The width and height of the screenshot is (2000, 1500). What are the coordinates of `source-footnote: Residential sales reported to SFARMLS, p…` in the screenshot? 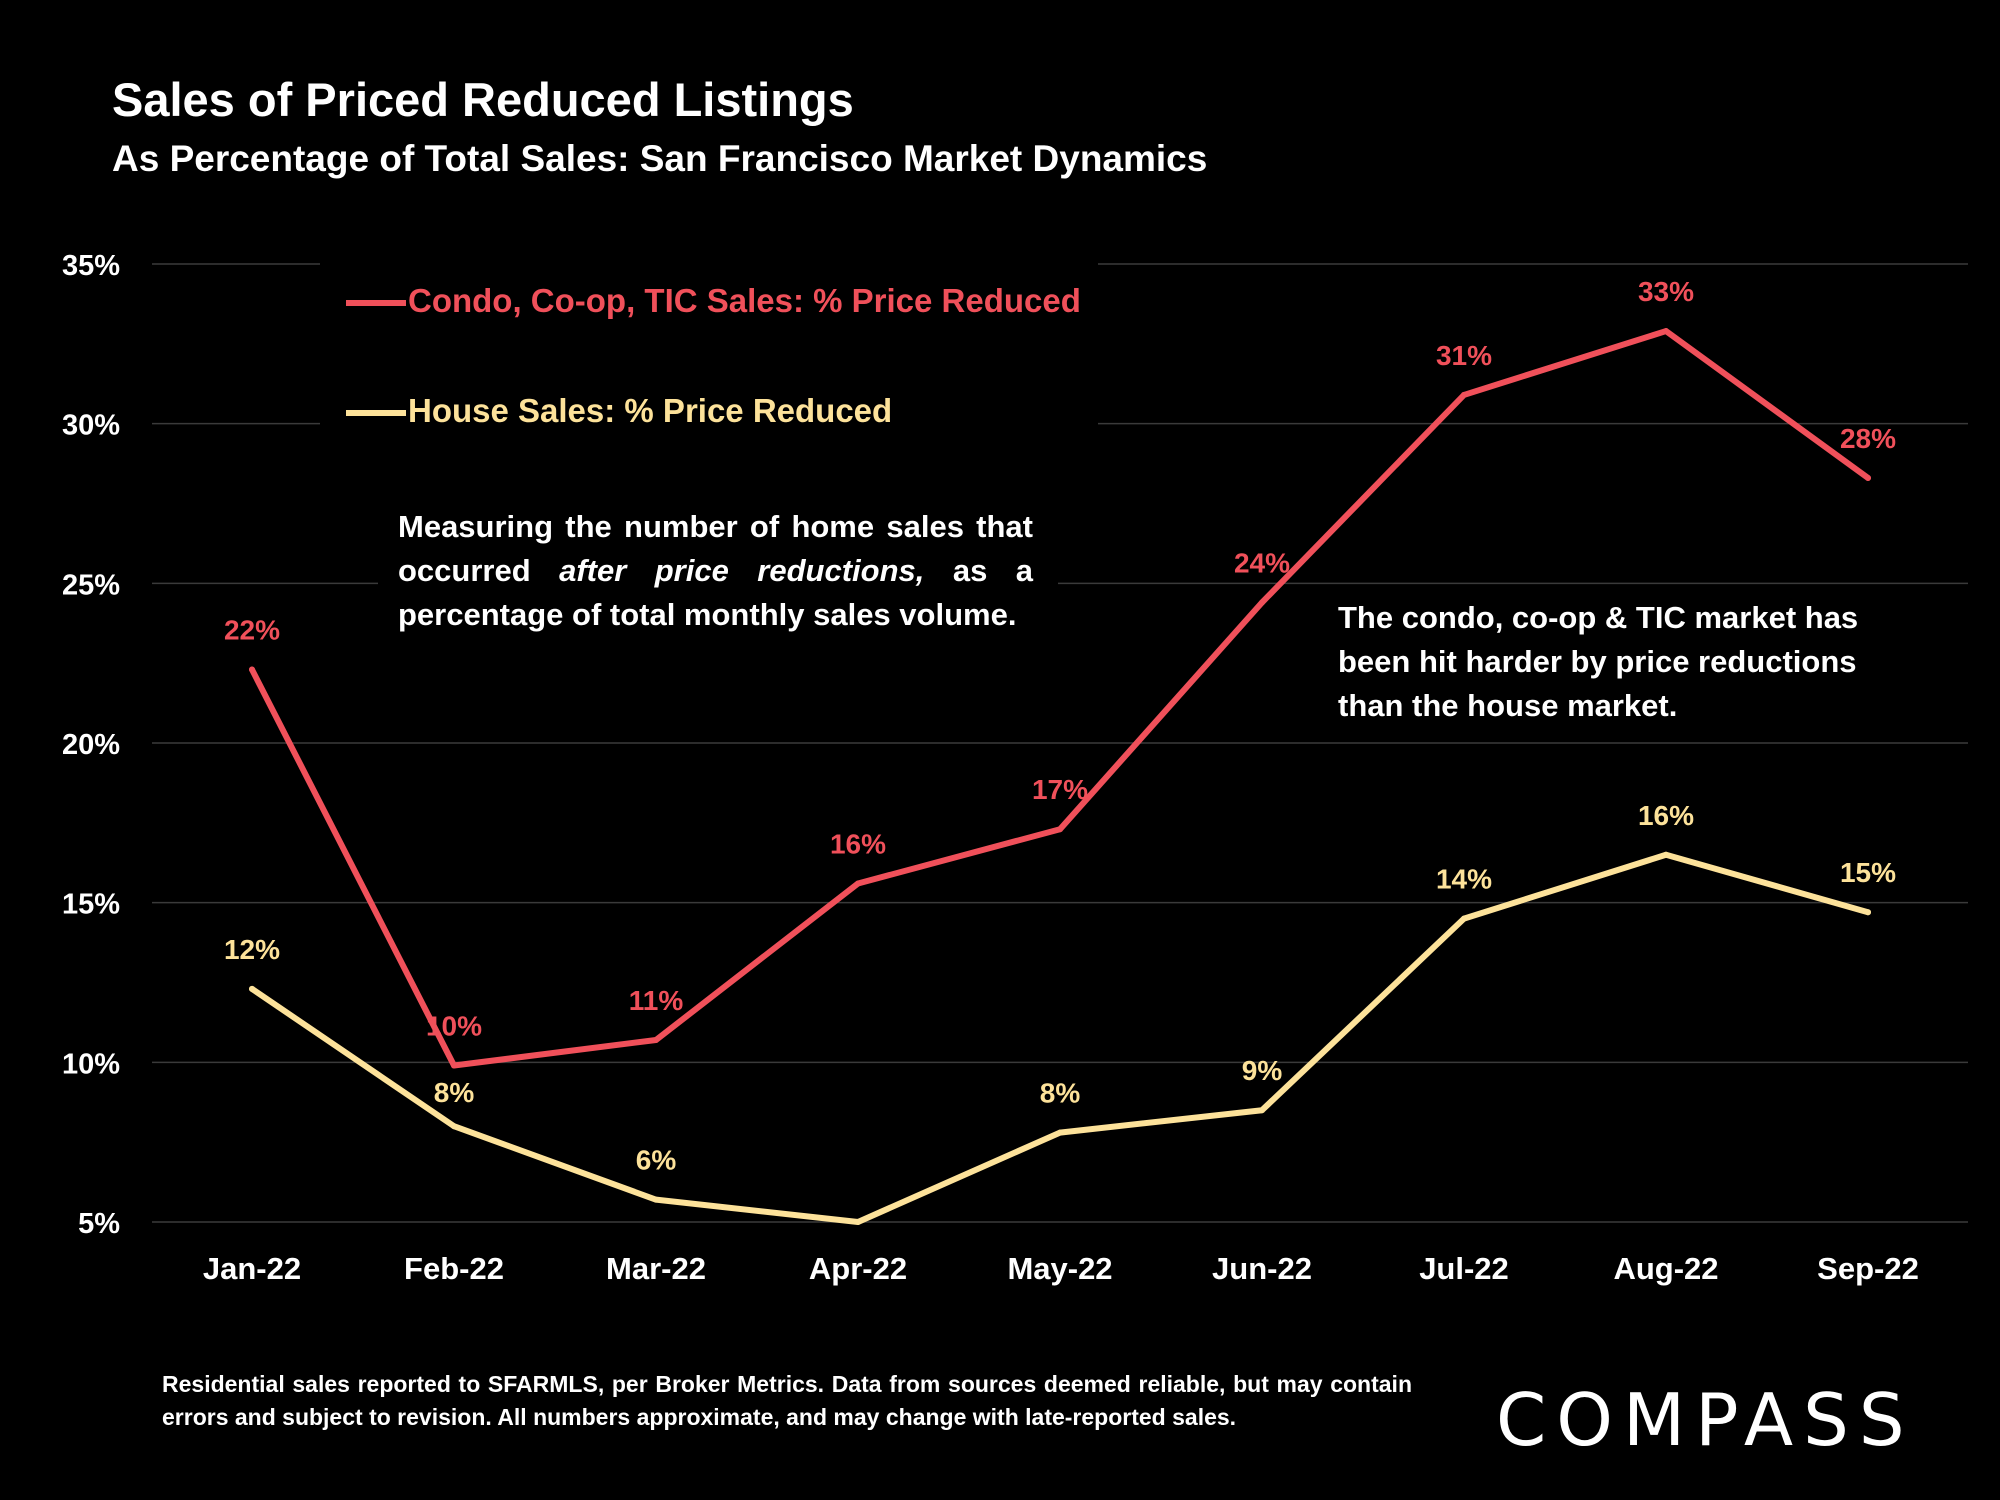 It's located at (787, 1400).